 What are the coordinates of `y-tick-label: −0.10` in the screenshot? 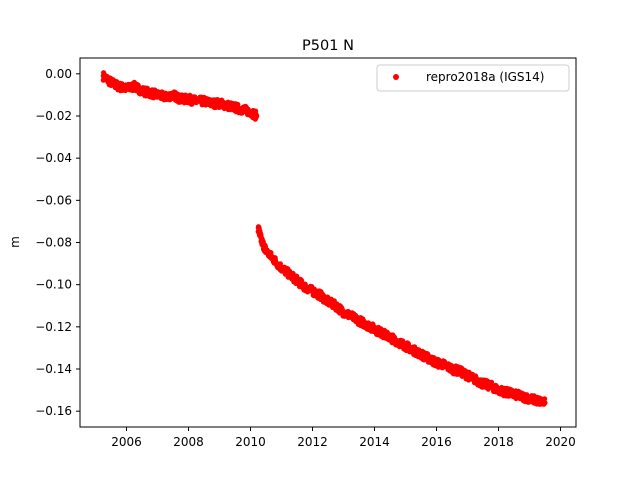 It's located at (53, 285).